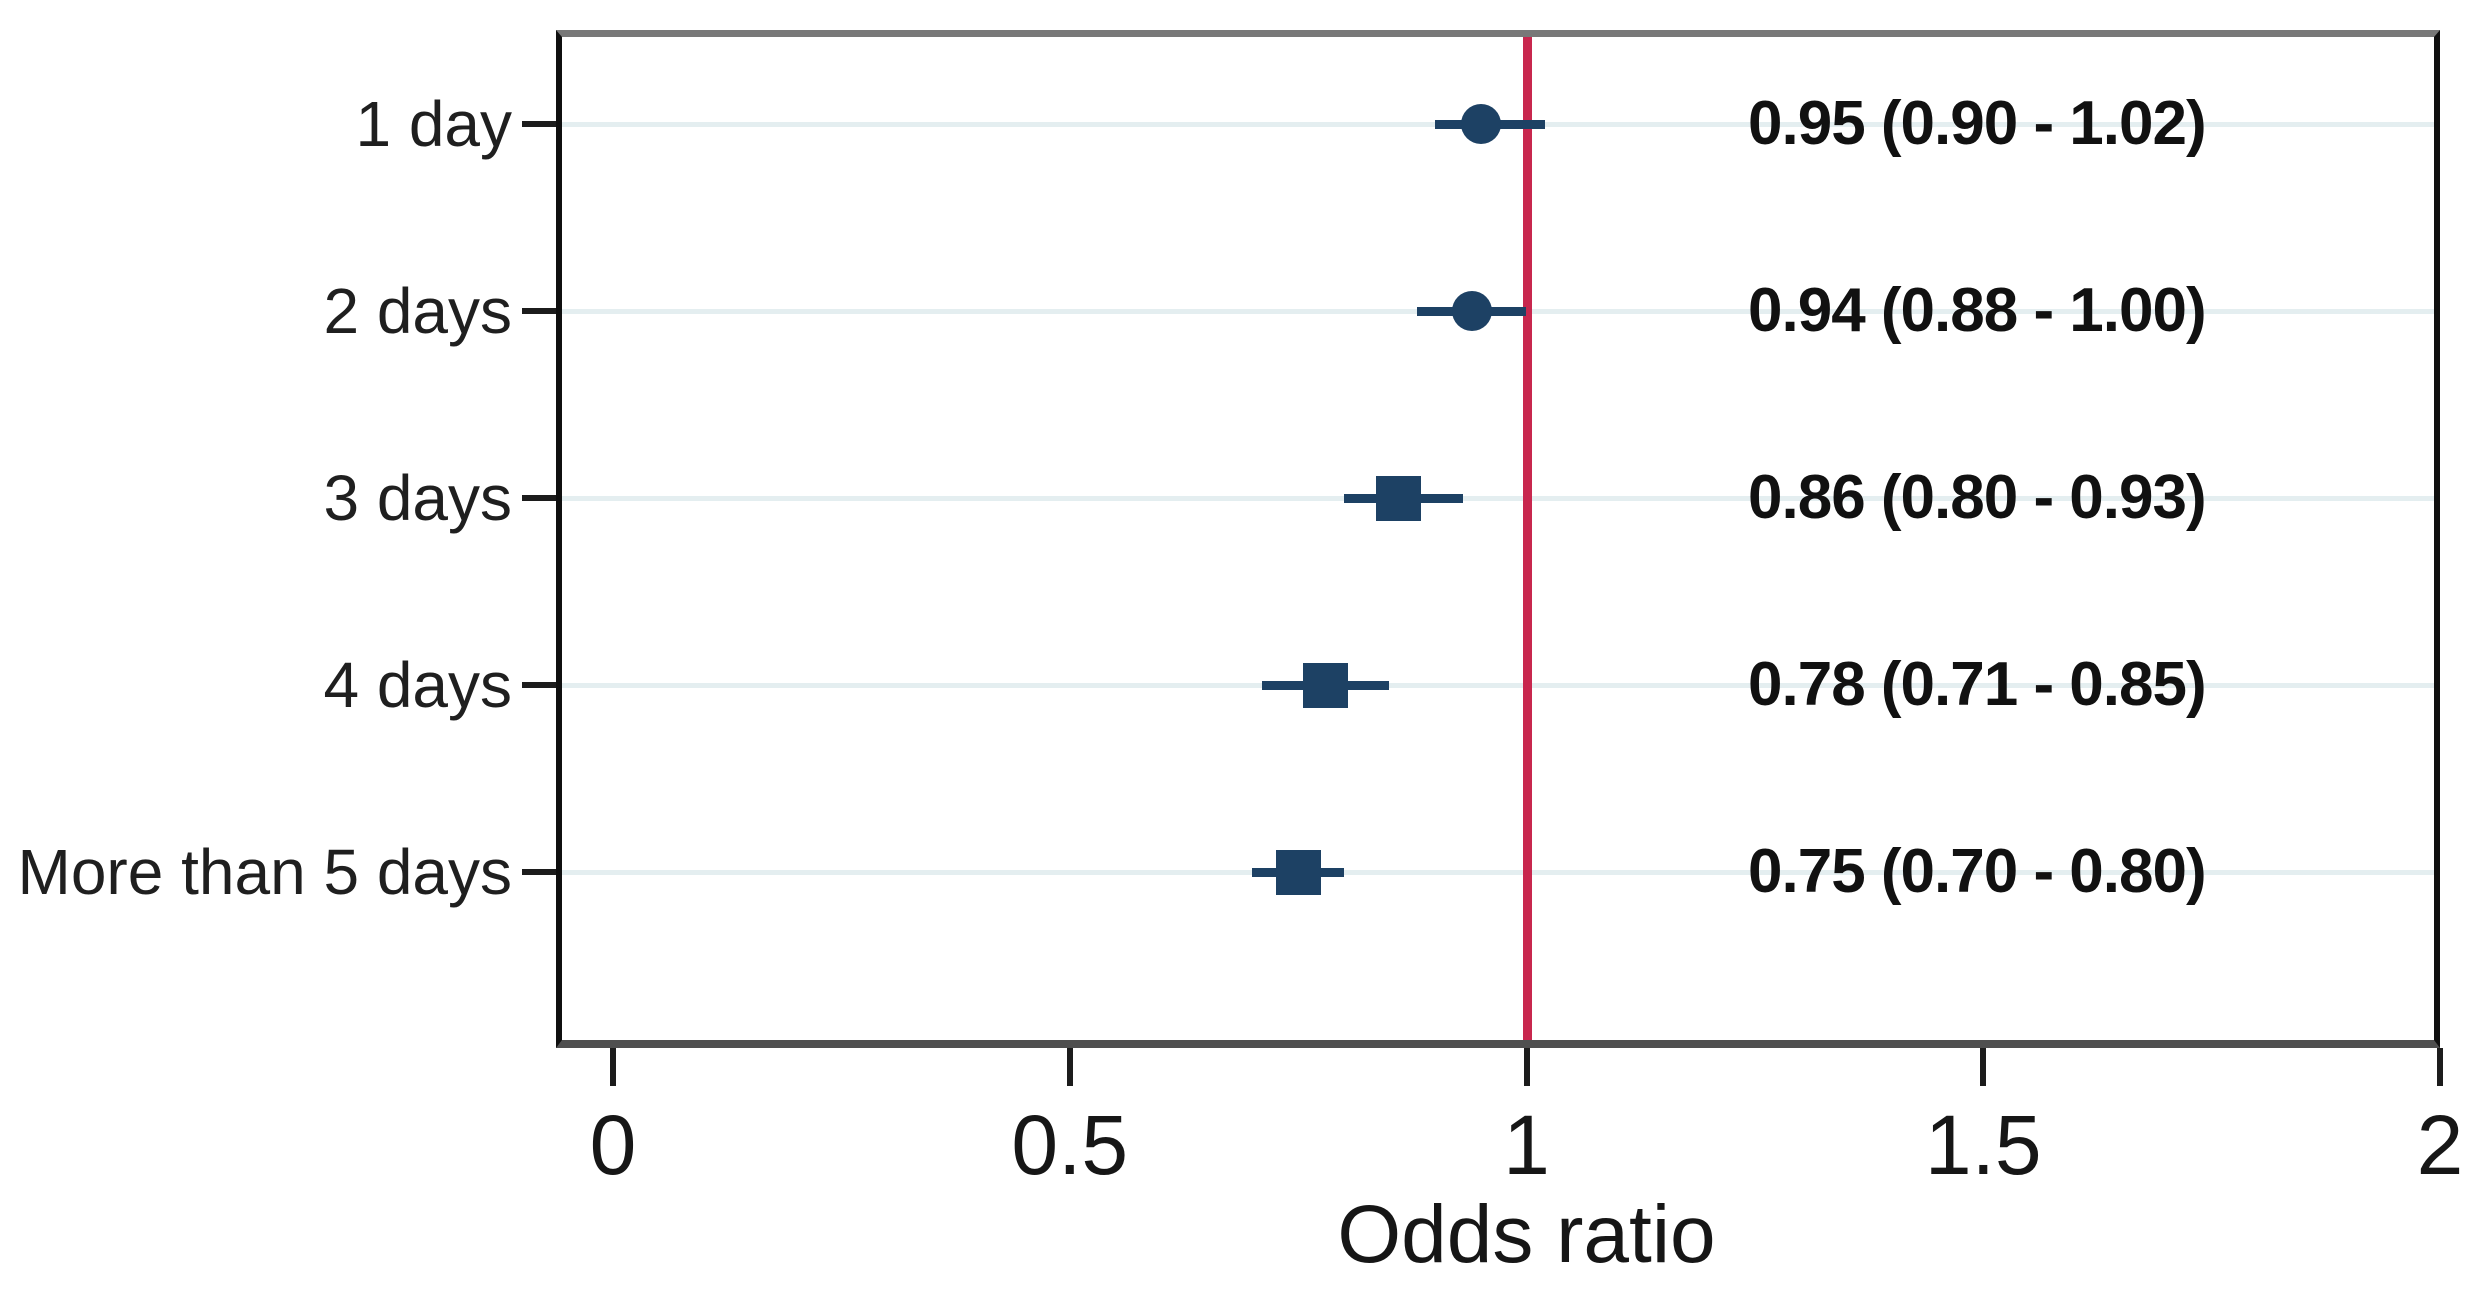 The width and height of the screenshot is (2484, 1300). What do you see at coordinates (417, 498) in the screenshot?
I see `y-axis-label: 3 days` at bounding box center [417, 498].